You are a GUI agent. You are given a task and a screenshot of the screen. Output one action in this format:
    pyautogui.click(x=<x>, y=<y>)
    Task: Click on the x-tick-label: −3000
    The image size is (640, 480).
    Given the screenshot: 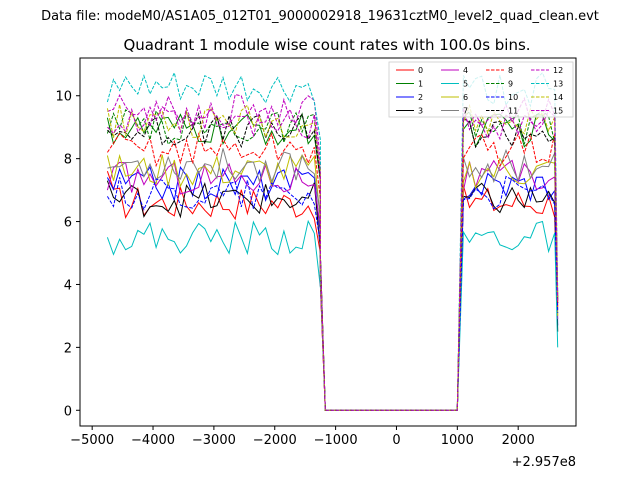 What is the action you would take?
    pyautogui.click(x=214, y=440)
    